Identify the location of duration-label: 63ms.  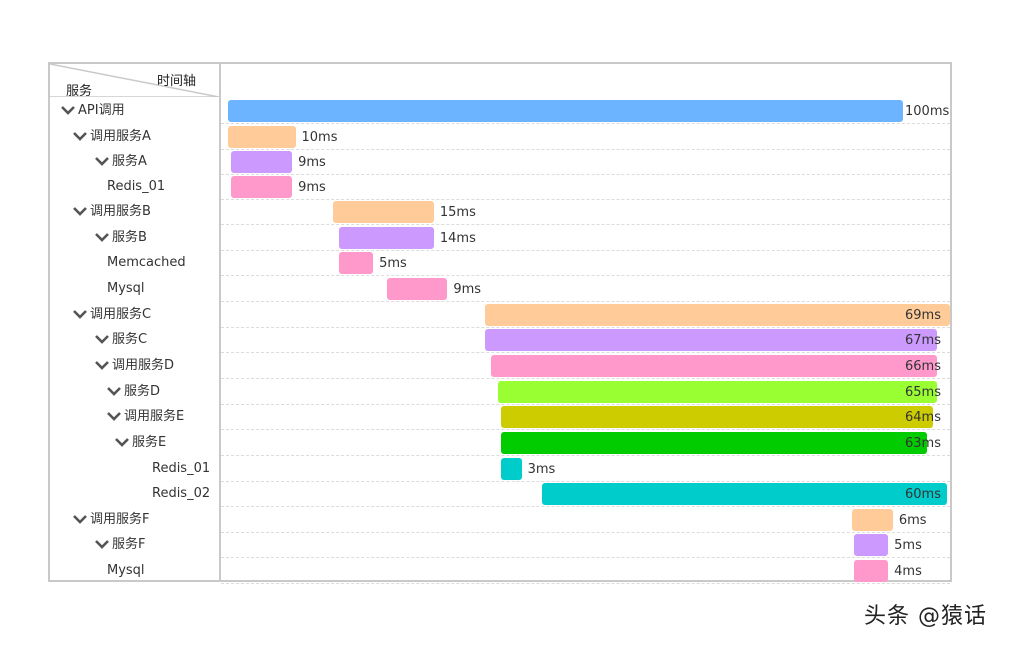
(923, 443).